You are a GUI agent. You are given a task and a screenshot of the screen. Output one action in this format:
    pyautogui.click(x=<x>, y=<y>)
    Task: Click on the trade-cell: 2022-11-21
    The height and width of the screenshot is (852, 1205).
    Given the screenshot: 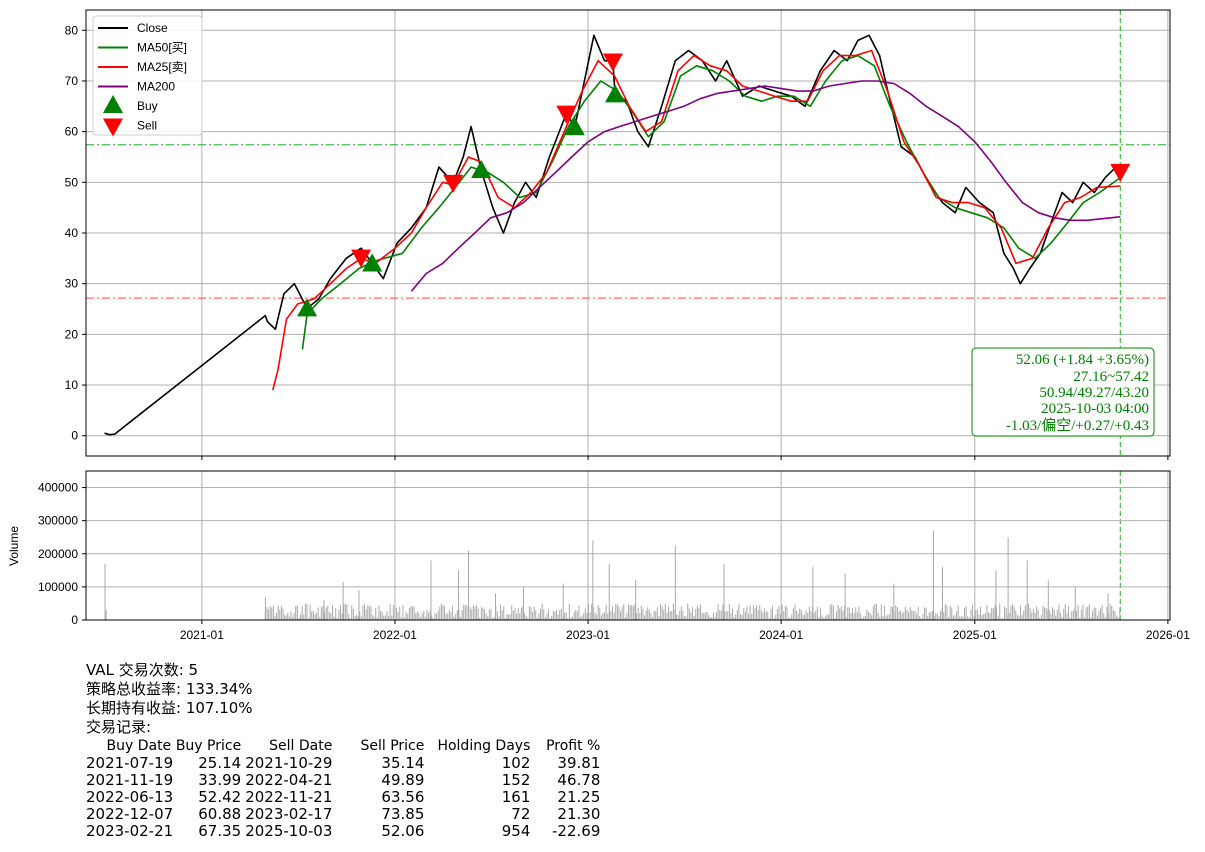 What is the action you would take?
    pyautogui.click(x=289, y=797)
    